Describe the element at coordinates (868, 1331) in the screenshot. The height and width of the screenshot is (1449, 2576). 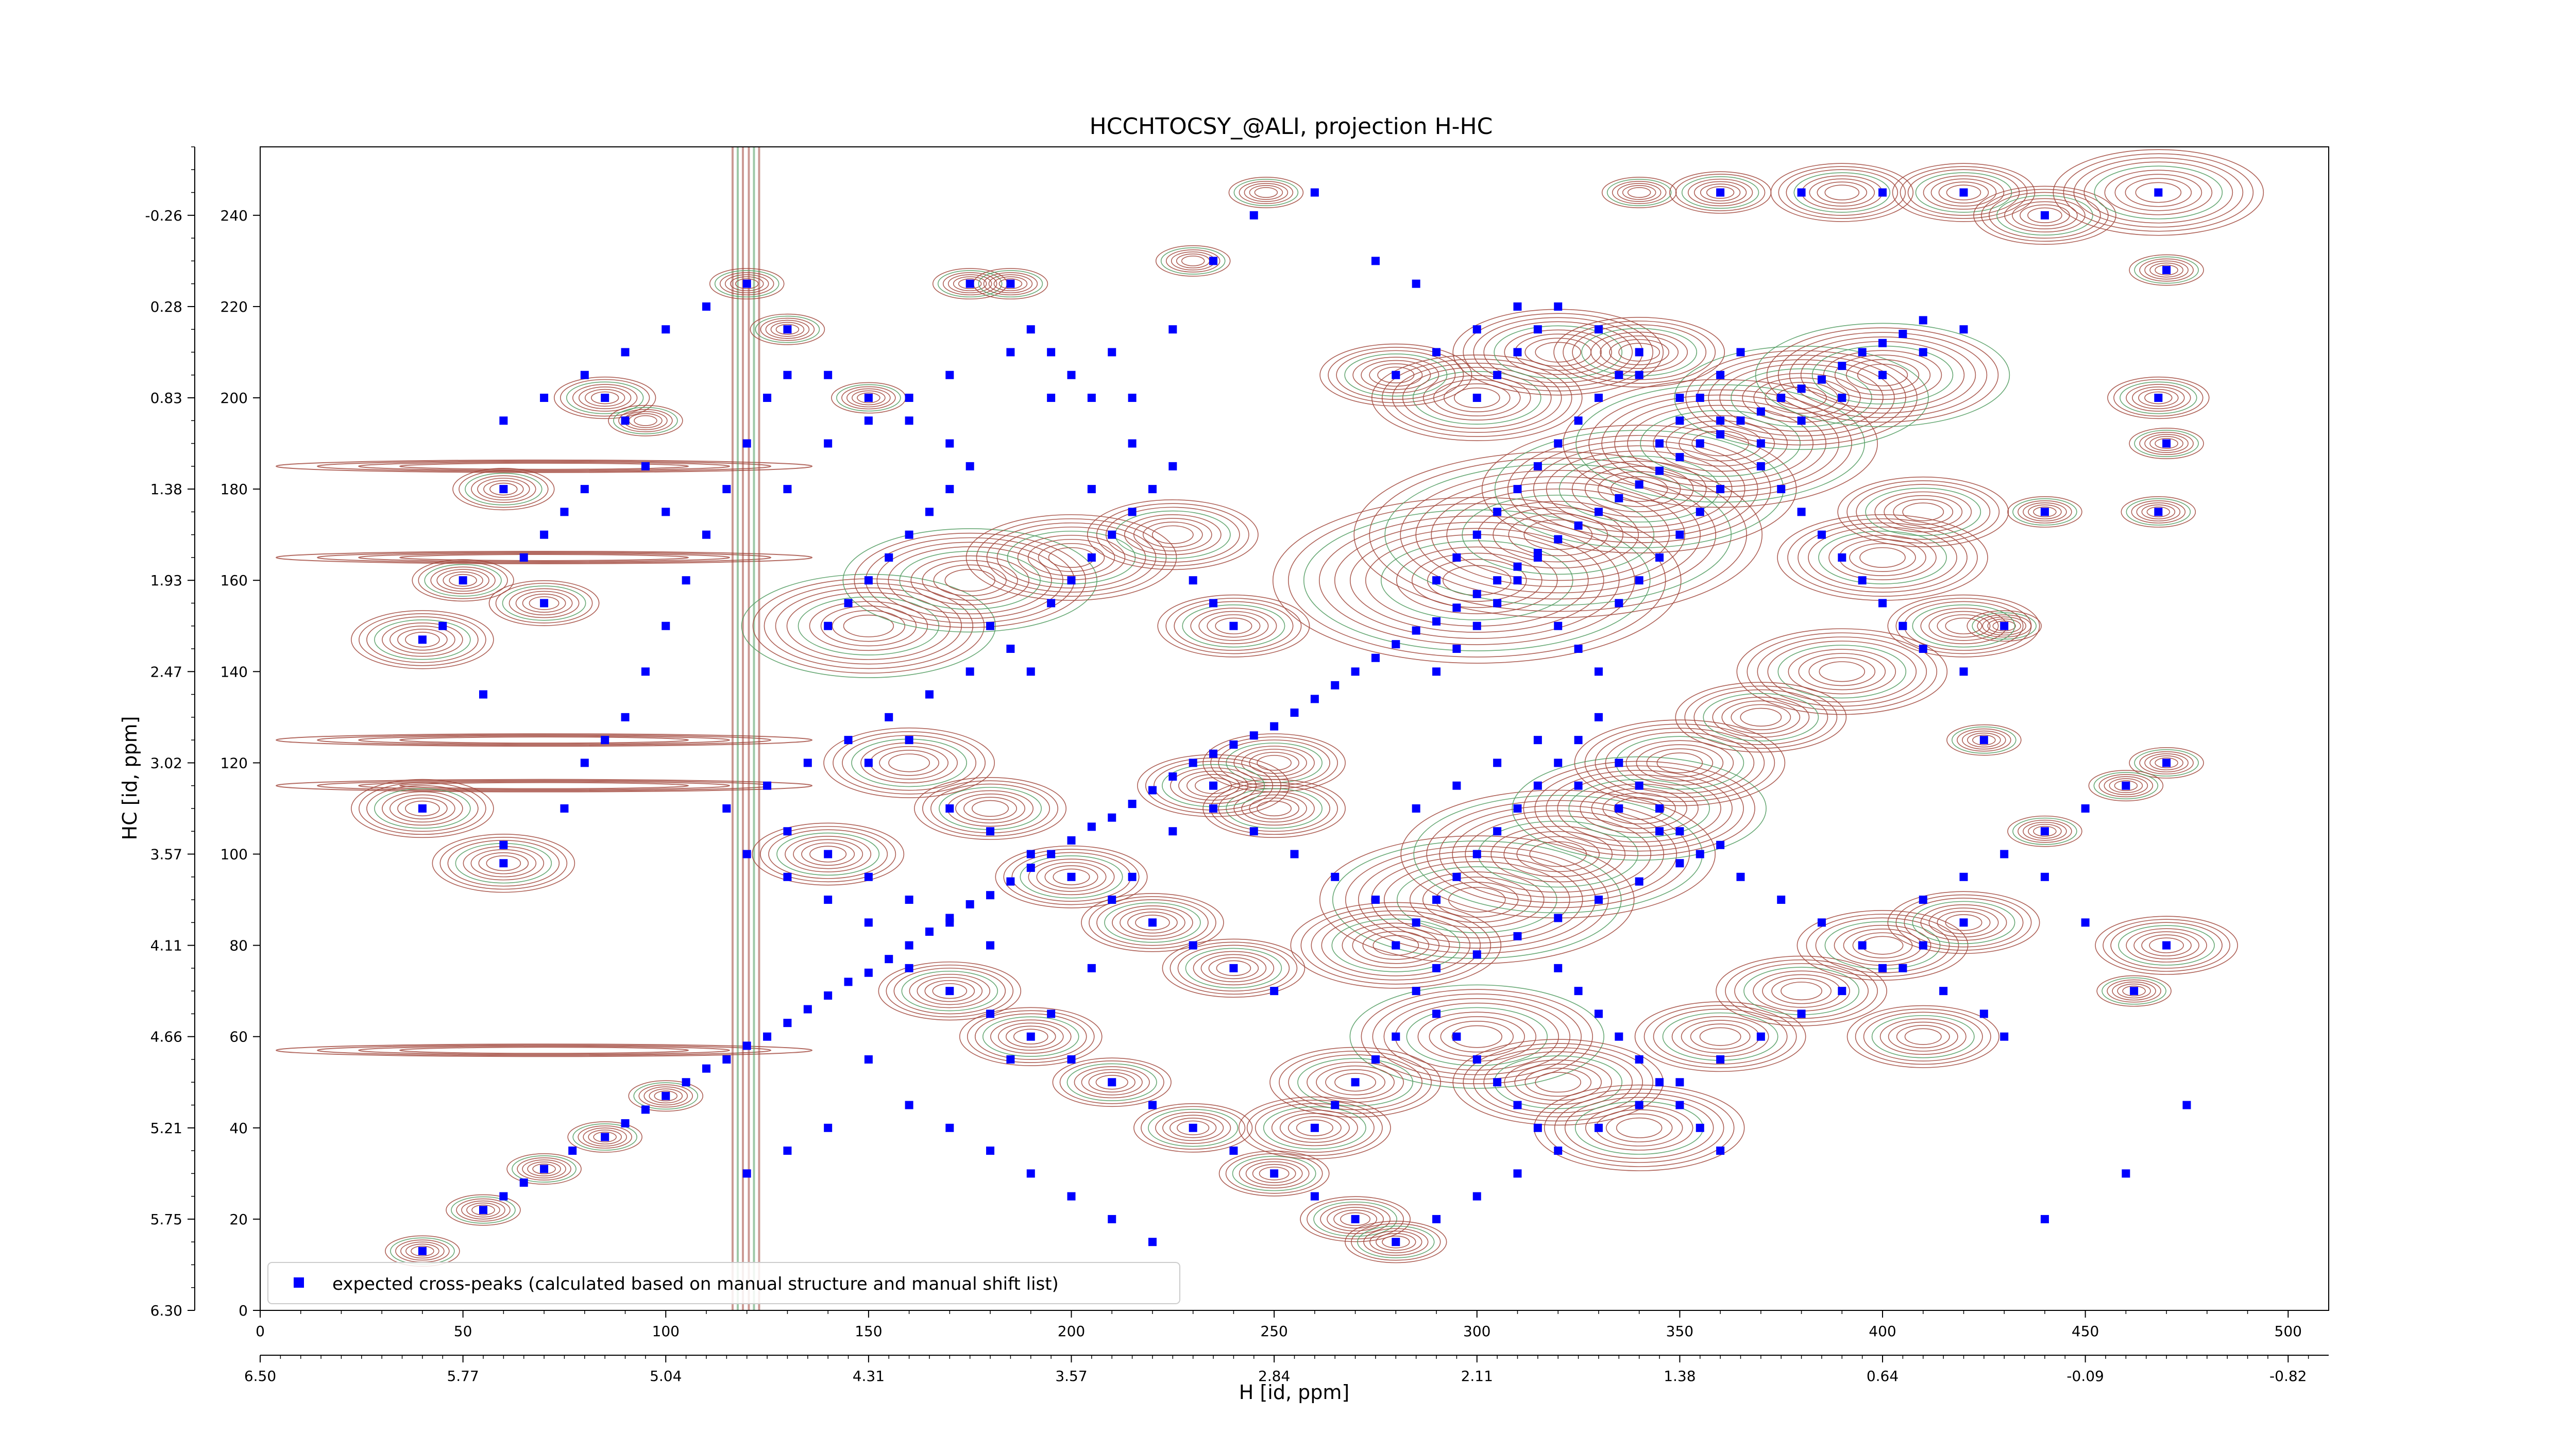
I see `x-tick-label: 150` at that location.